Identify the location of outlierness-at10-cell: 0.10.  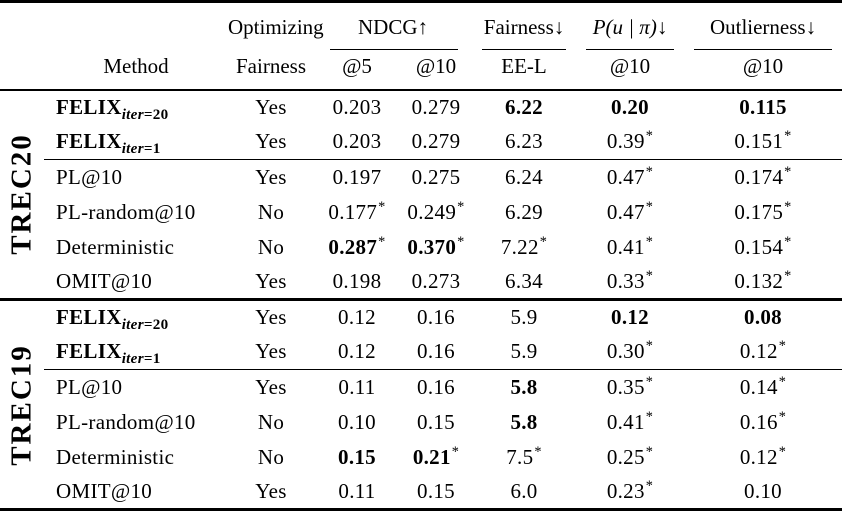
(763, 492).